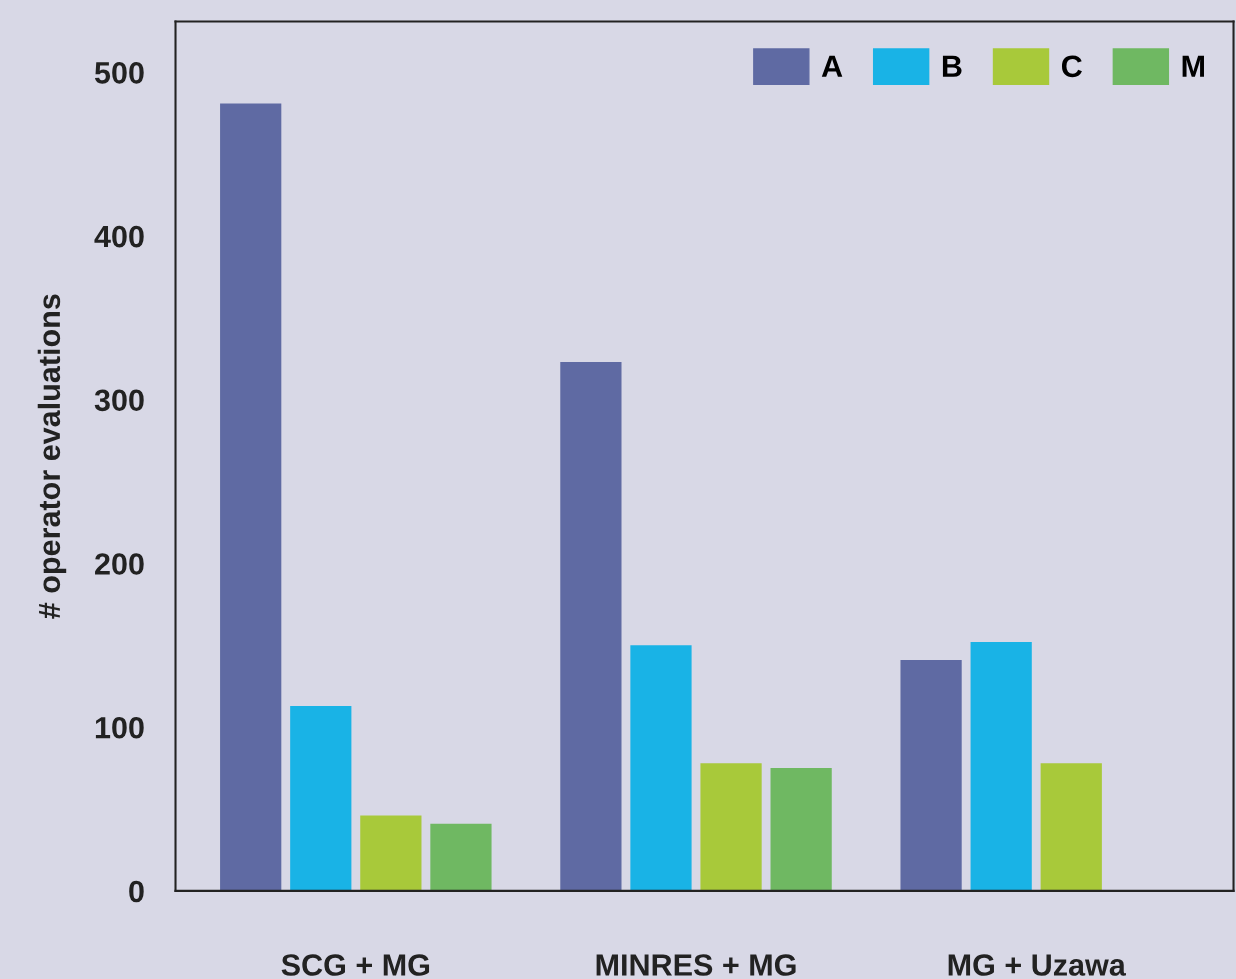  I want to click on x-tick-label: MINRES + MG, so click(696, 965).